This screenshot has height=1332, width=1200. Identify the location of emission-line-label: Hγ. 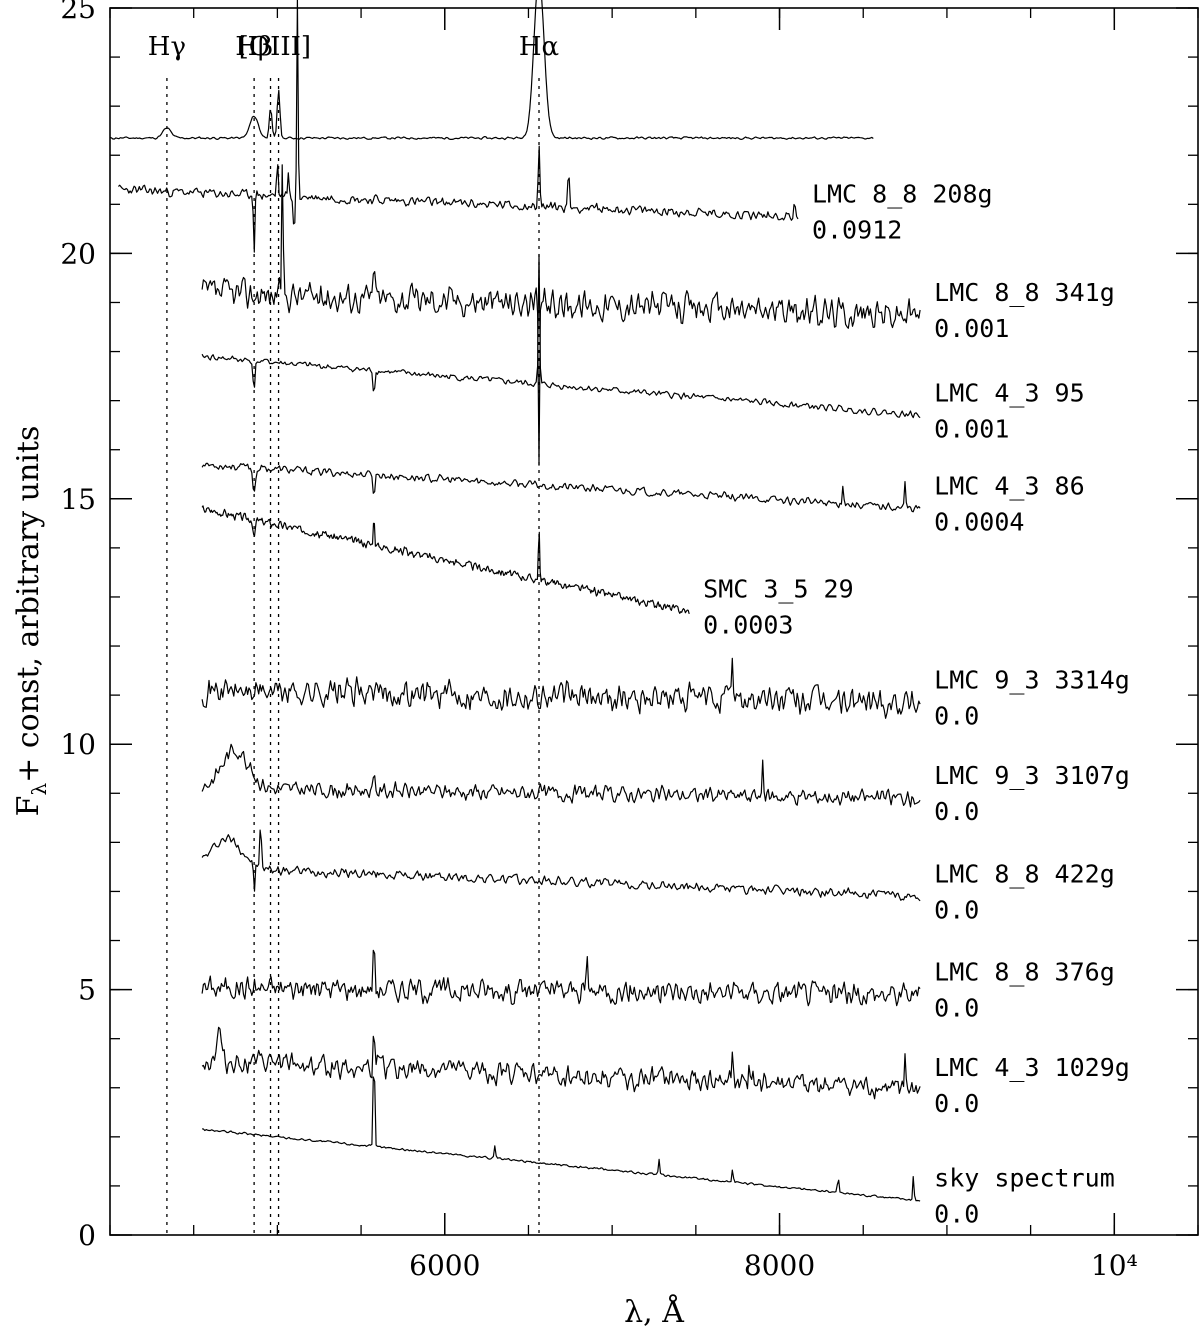
(167, 47).